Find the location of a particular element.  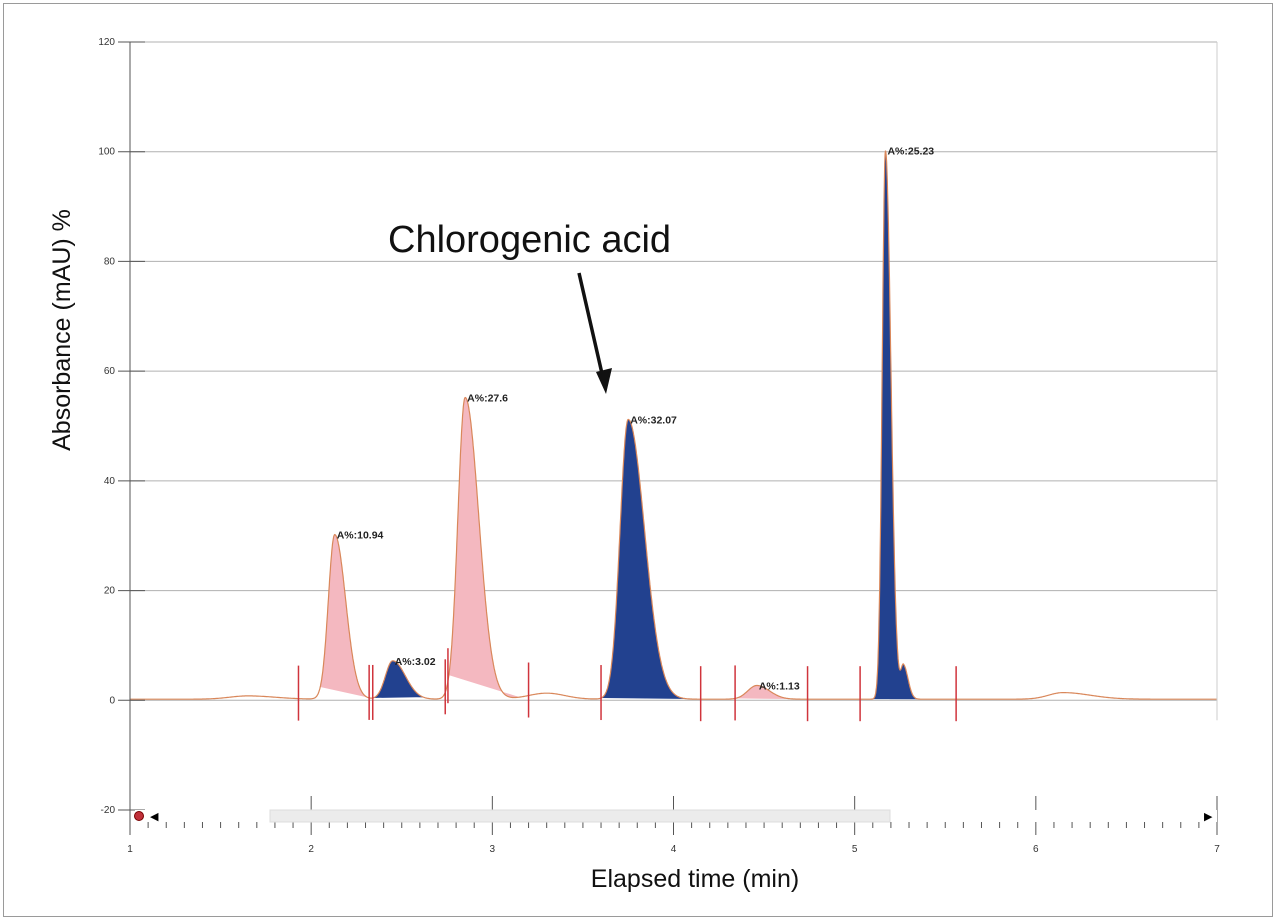

y-tick-label: 40 is located at coordinates (110, 481).